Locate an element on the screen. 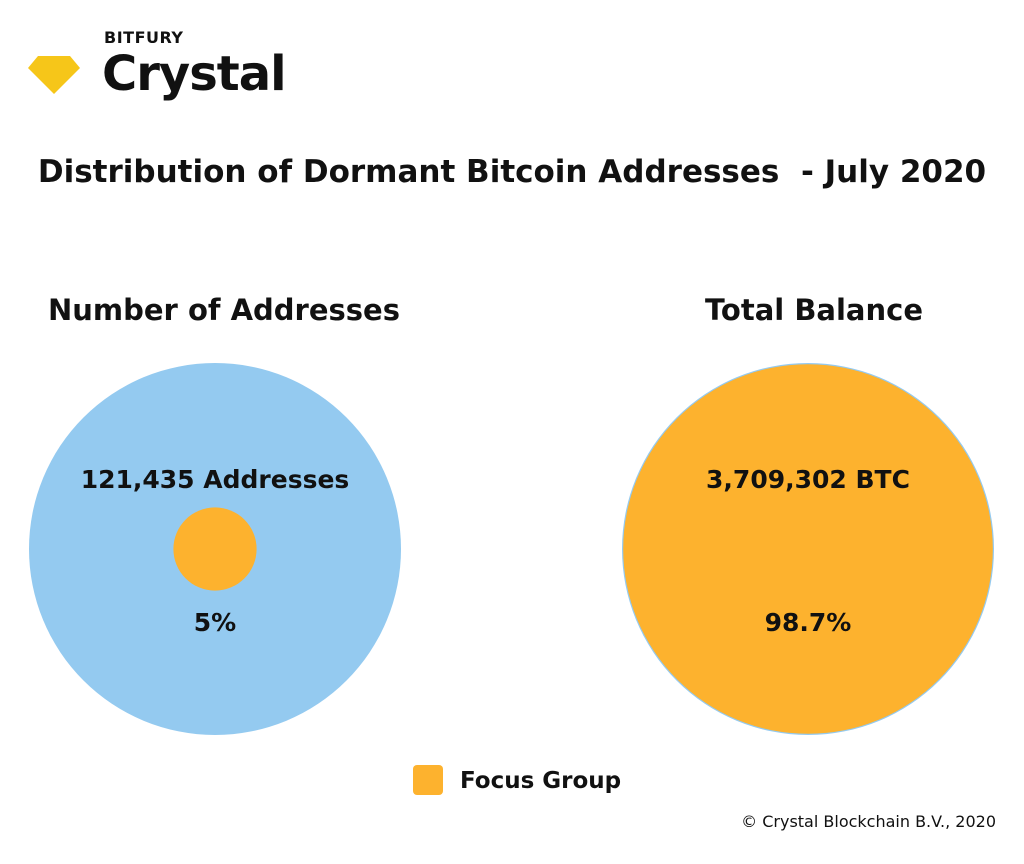  diamond-icon-shape is located at coordinates (54, 75).